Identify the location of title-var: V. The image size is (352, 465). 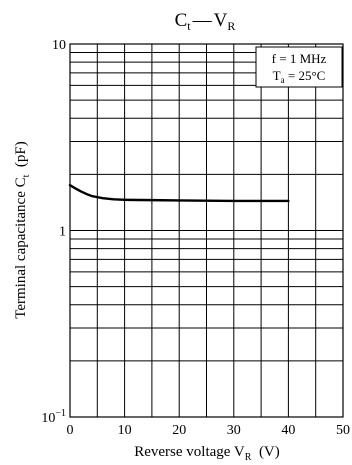
(221, 20).